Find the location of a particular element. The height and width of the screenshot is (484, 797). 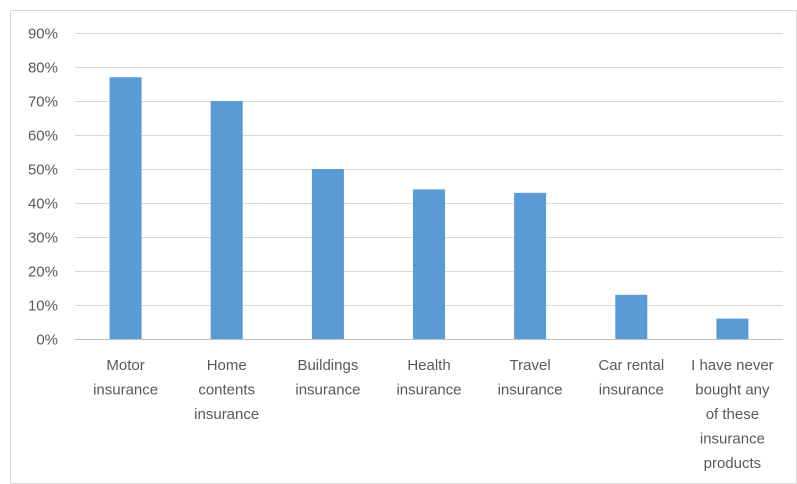

x-tick-label: Travel insurance is located at coordinates (530, 378).